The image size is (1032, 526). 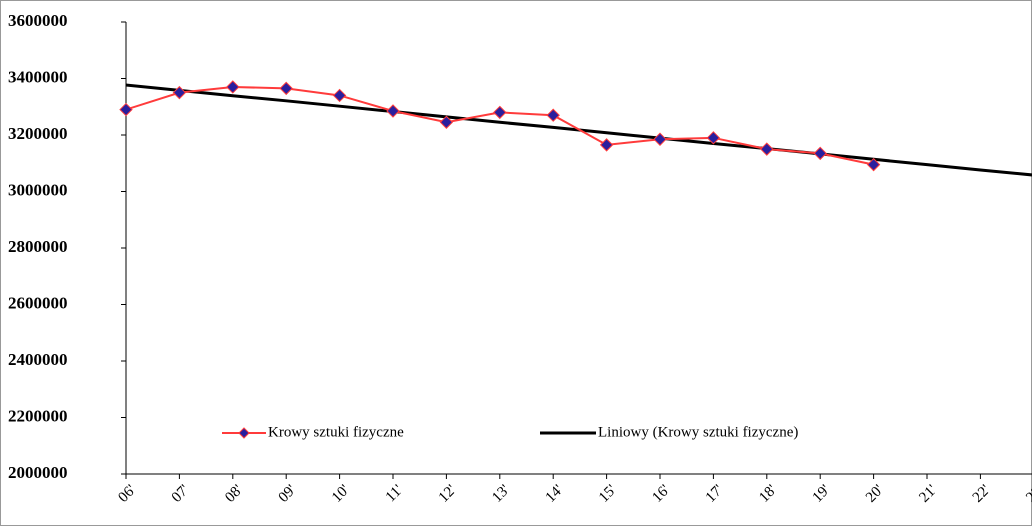 What do you see at coordinates (38, 20) in the screenshot?
I see `y-tick-label: 3600000` at bounding box center [38, 20].